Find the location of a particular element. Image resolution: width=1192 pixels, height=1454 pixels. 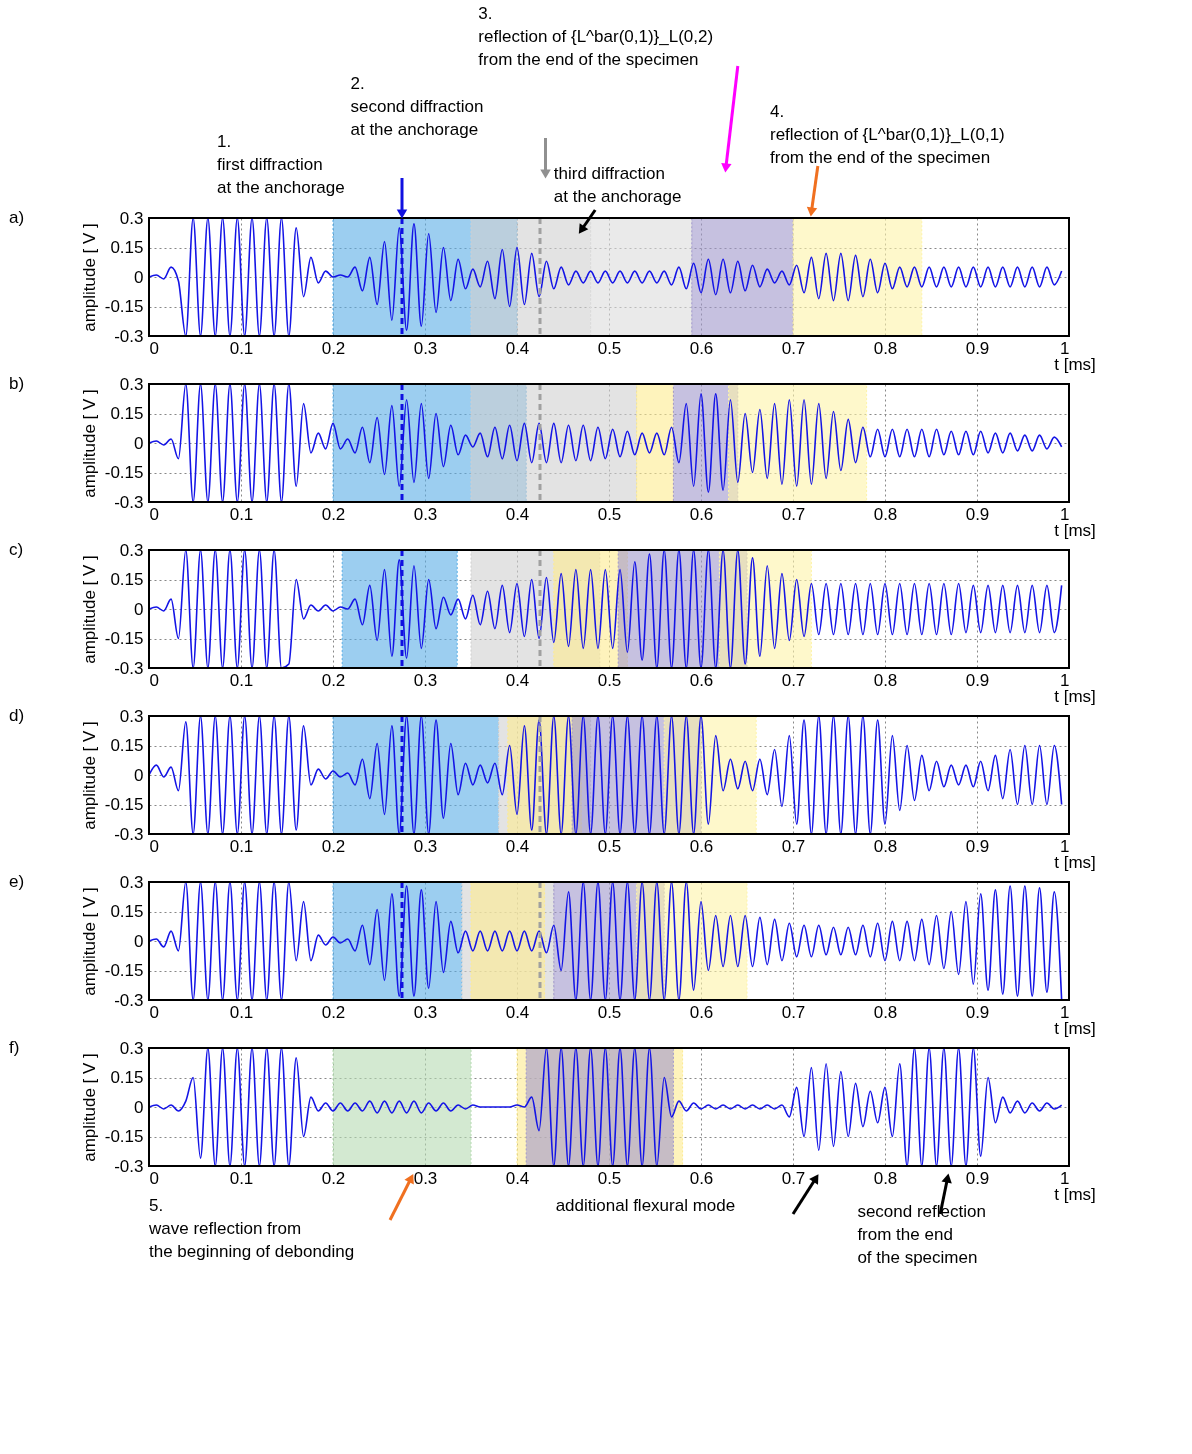

chart-title: d) is located at coordinates (17, 715).